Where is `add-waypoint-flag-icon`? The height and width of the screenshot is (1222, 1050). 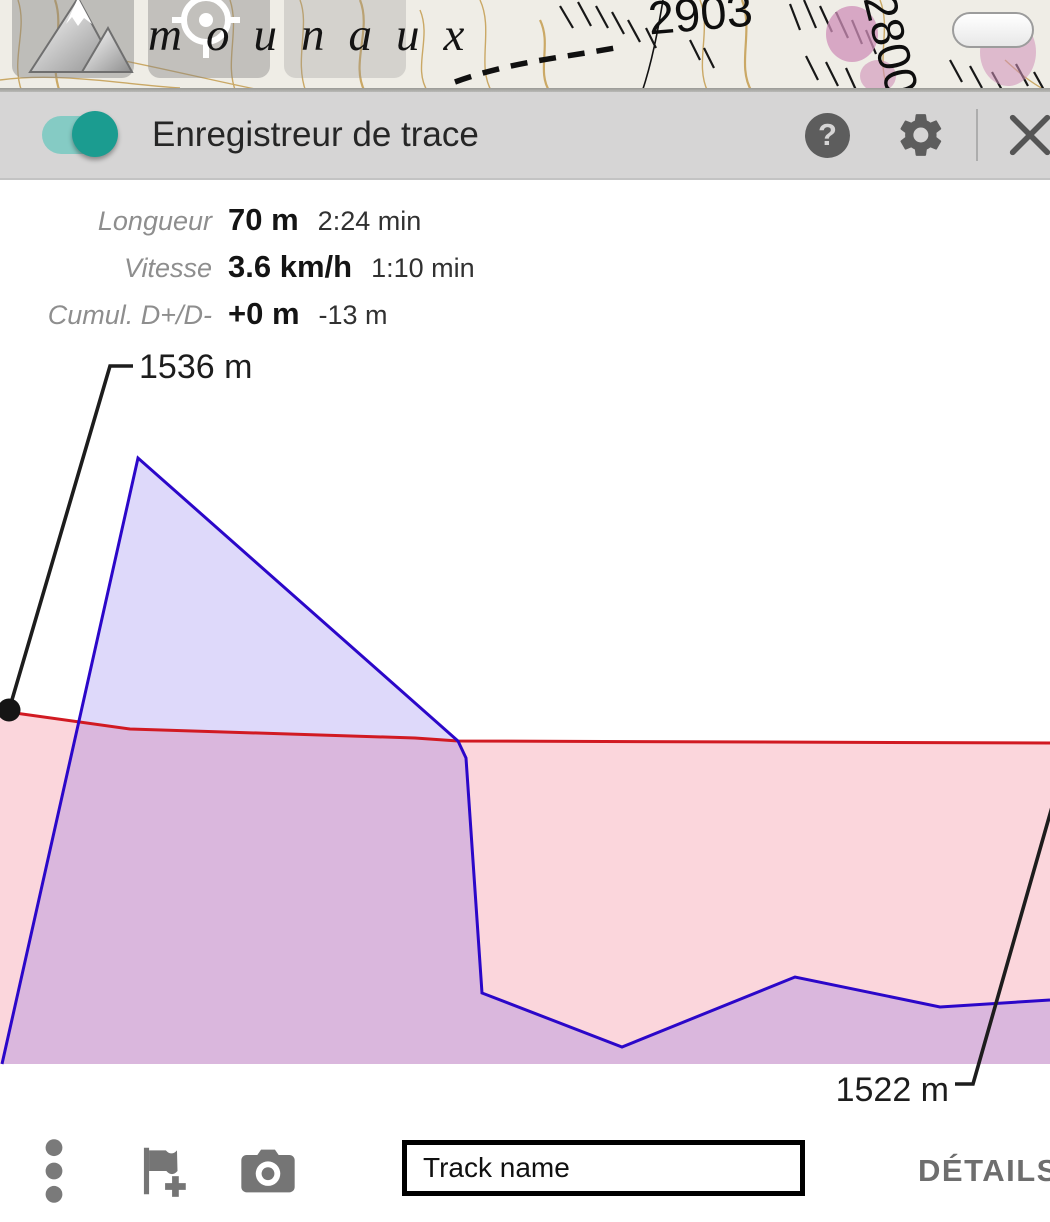 add-waypoint-flag-icon is located at coordinates (162, 1171).